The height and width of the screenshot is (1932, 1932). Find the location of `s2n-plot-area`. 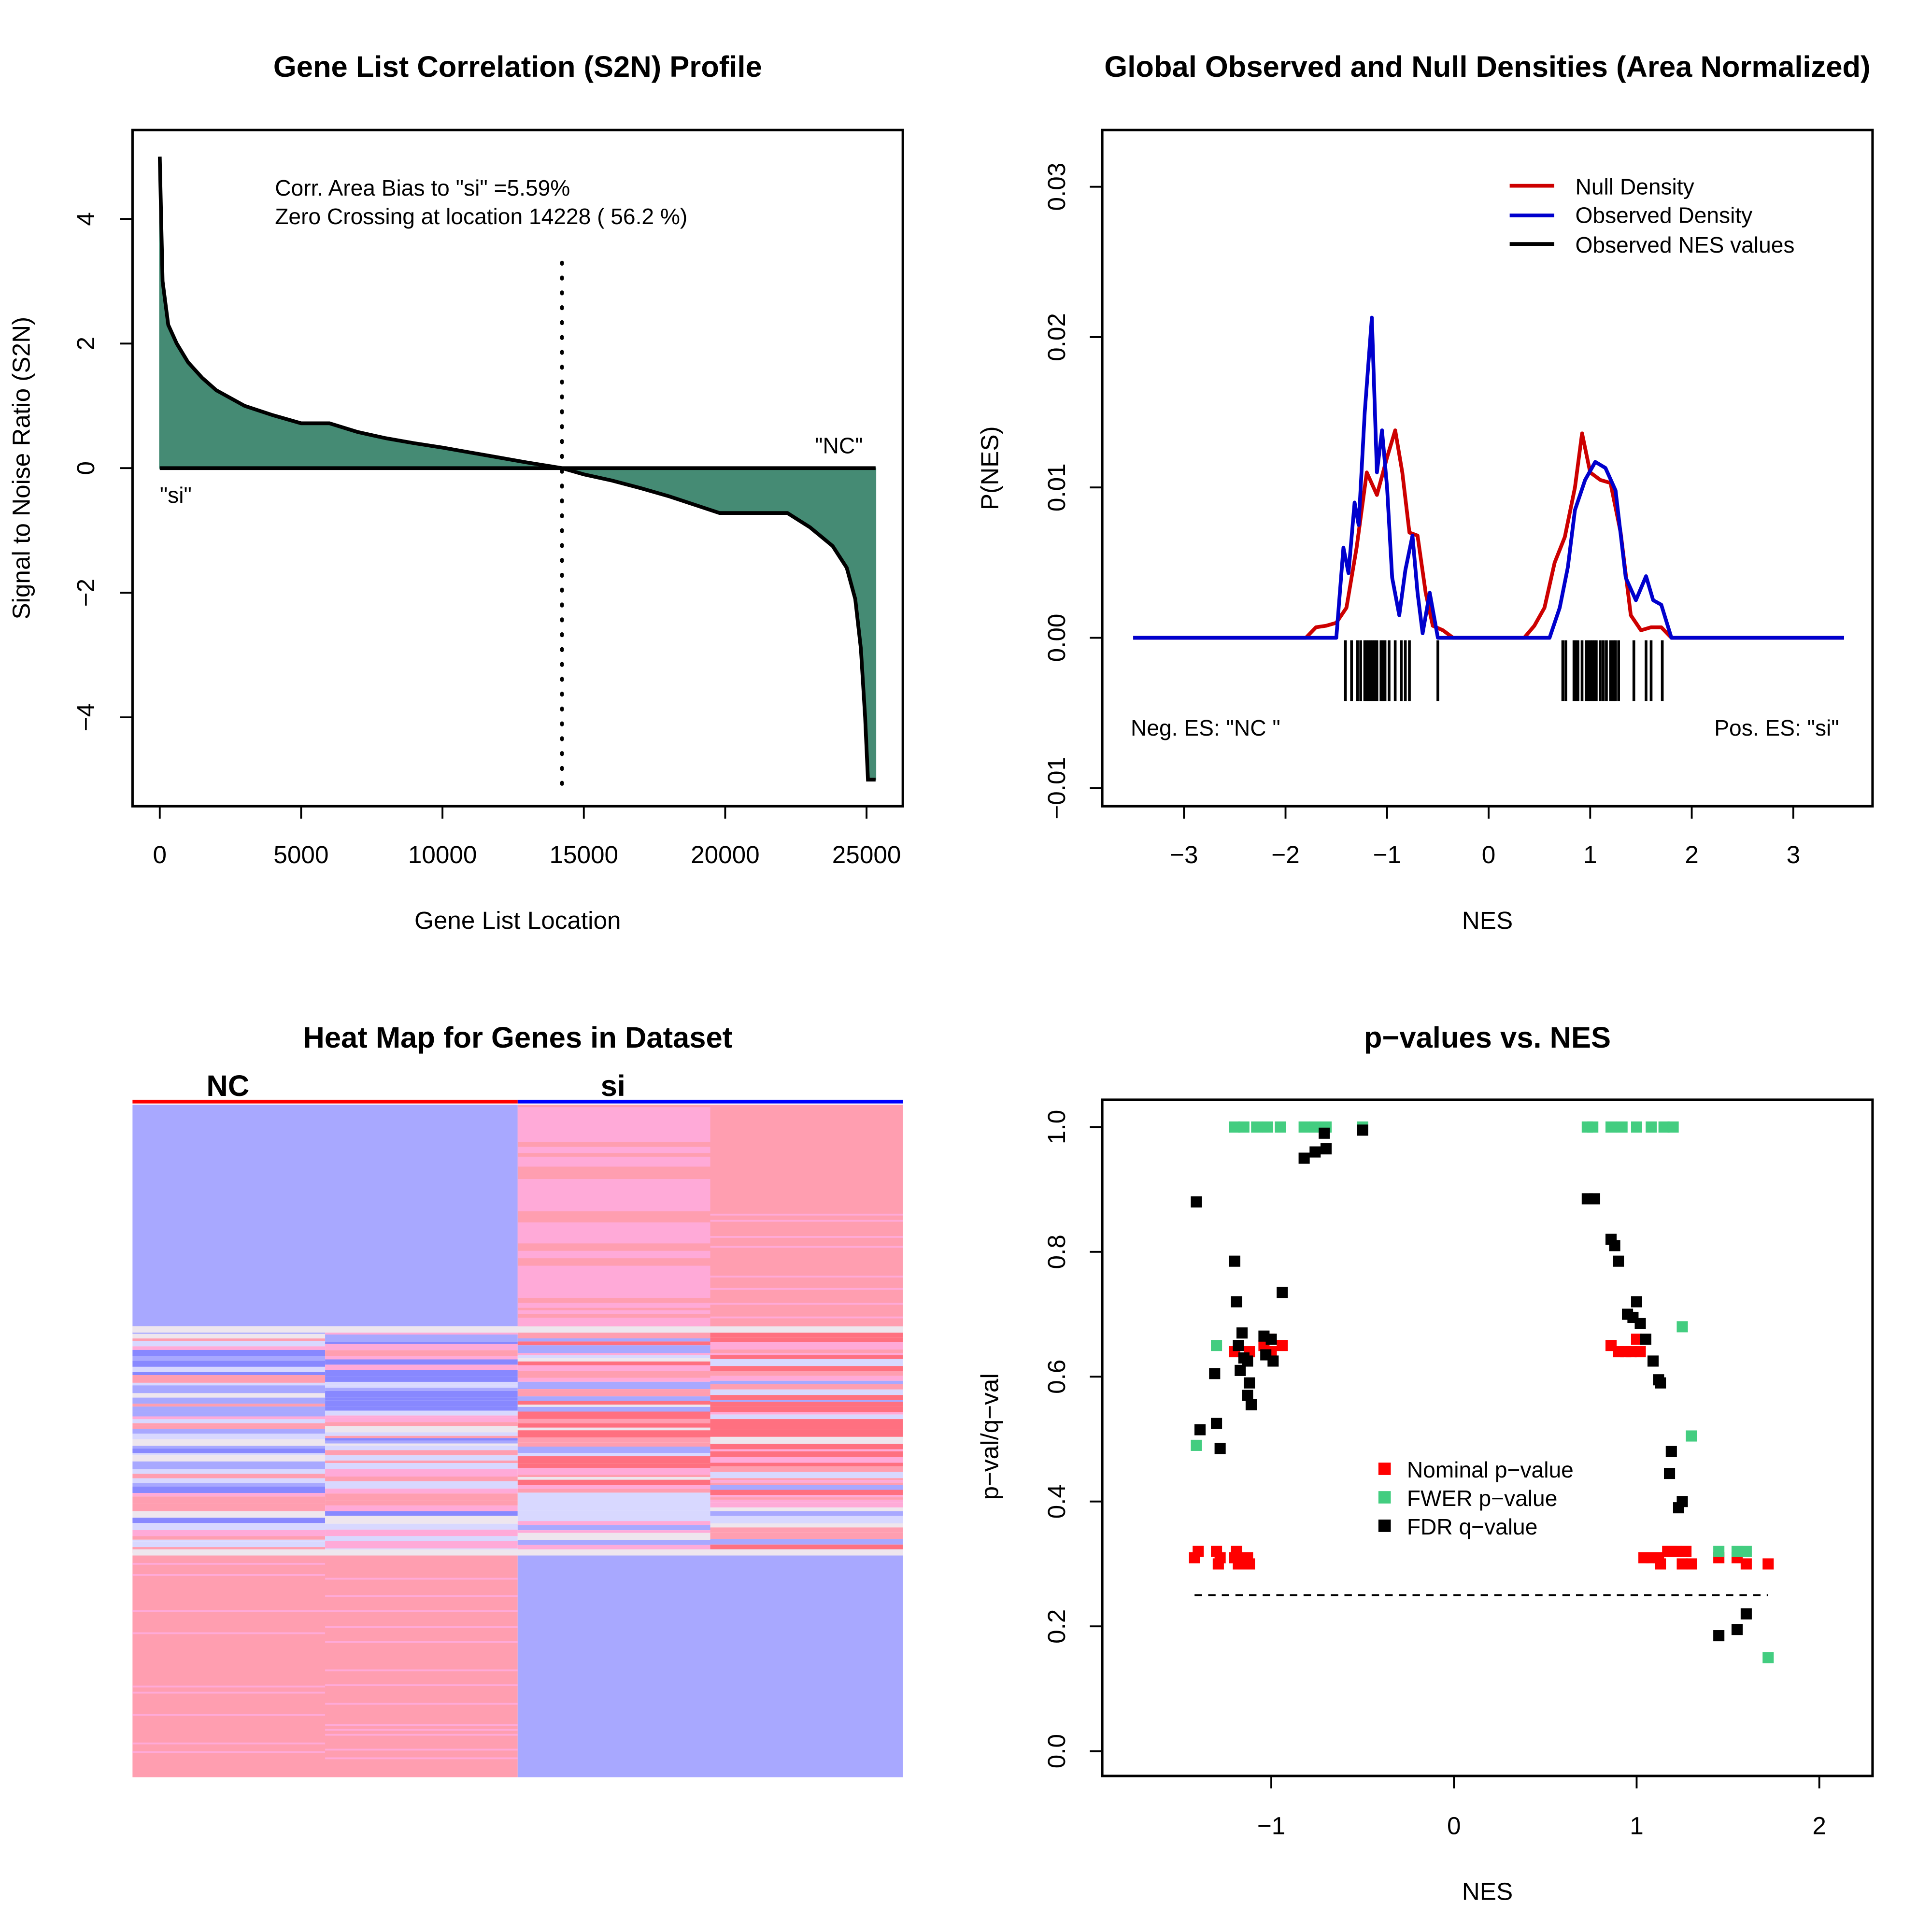

s2n-plot-area is located at coordinates (517, 471).